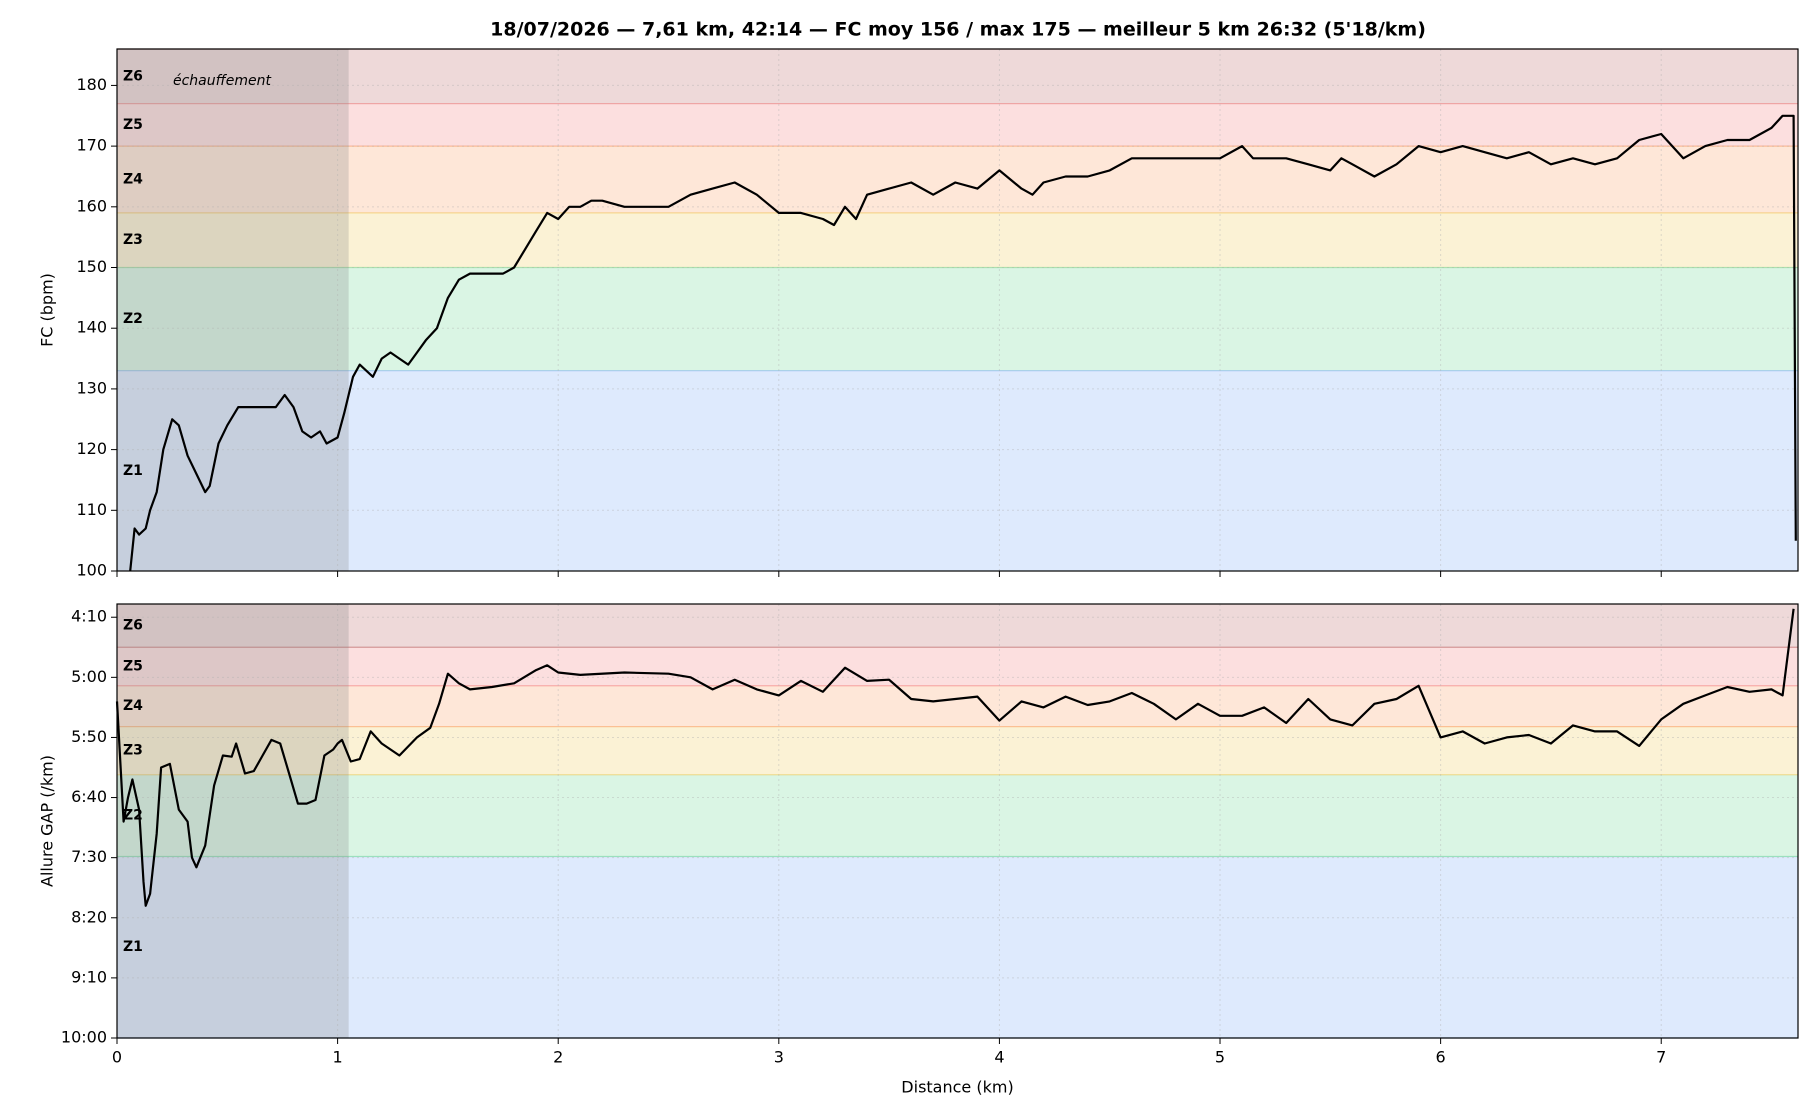 The height and width of the screenshot is (1120, 1820). What do you see at coordinates (999, 1057) in the screenshot?
I see `x-tick-label: 4` at bounding box center [999, 1057].